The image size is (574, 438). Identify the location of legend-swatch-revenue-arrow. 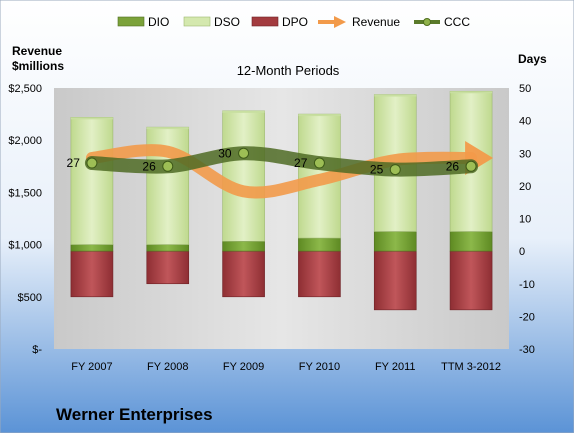
(340, 22).